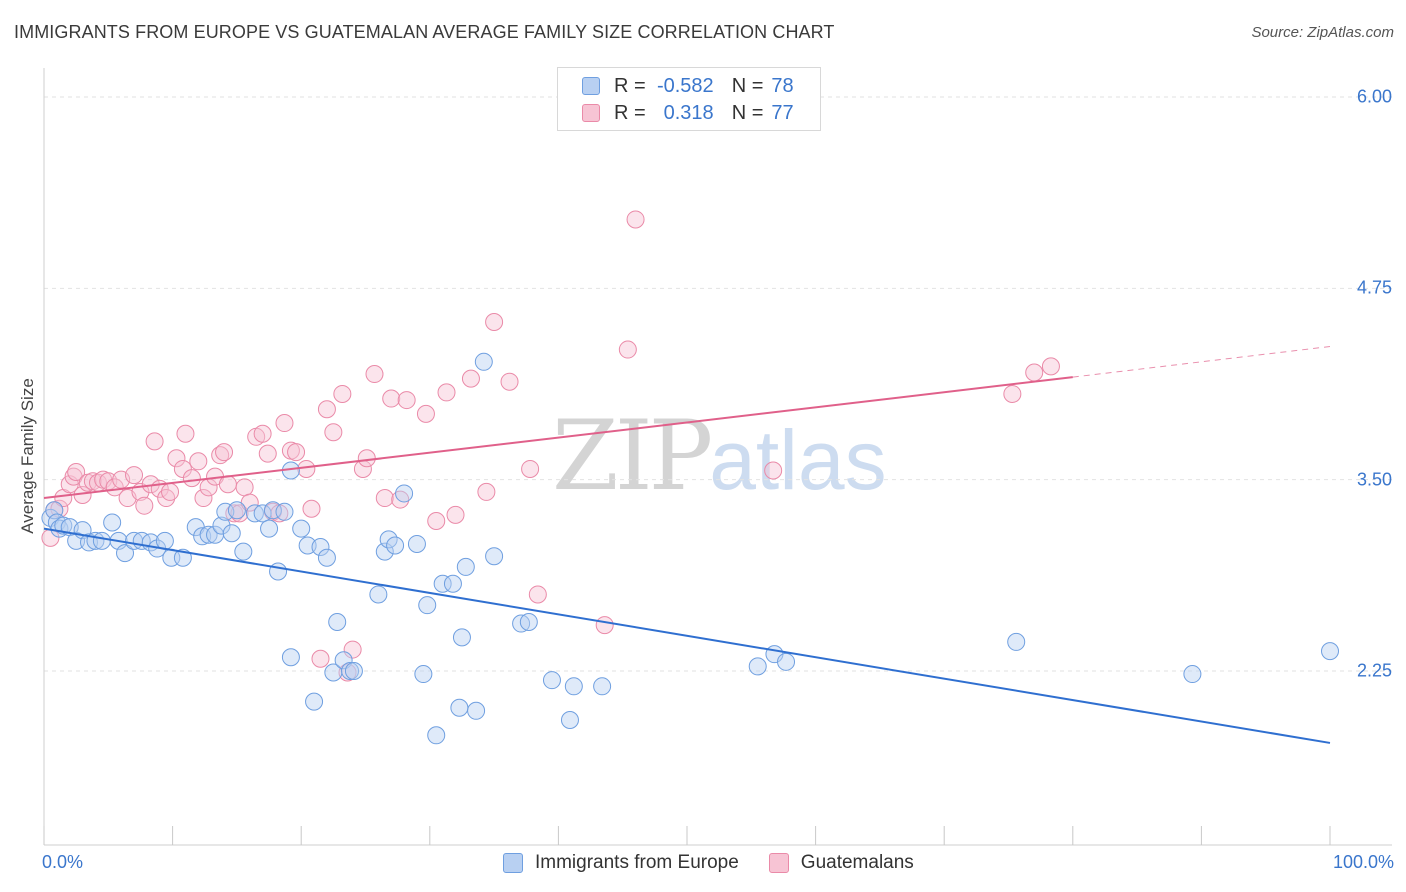 The width and height of the screenshot is (1406, 892). I want to click on series-legend-europe: Immigrants from Europe, so click(621, 863).